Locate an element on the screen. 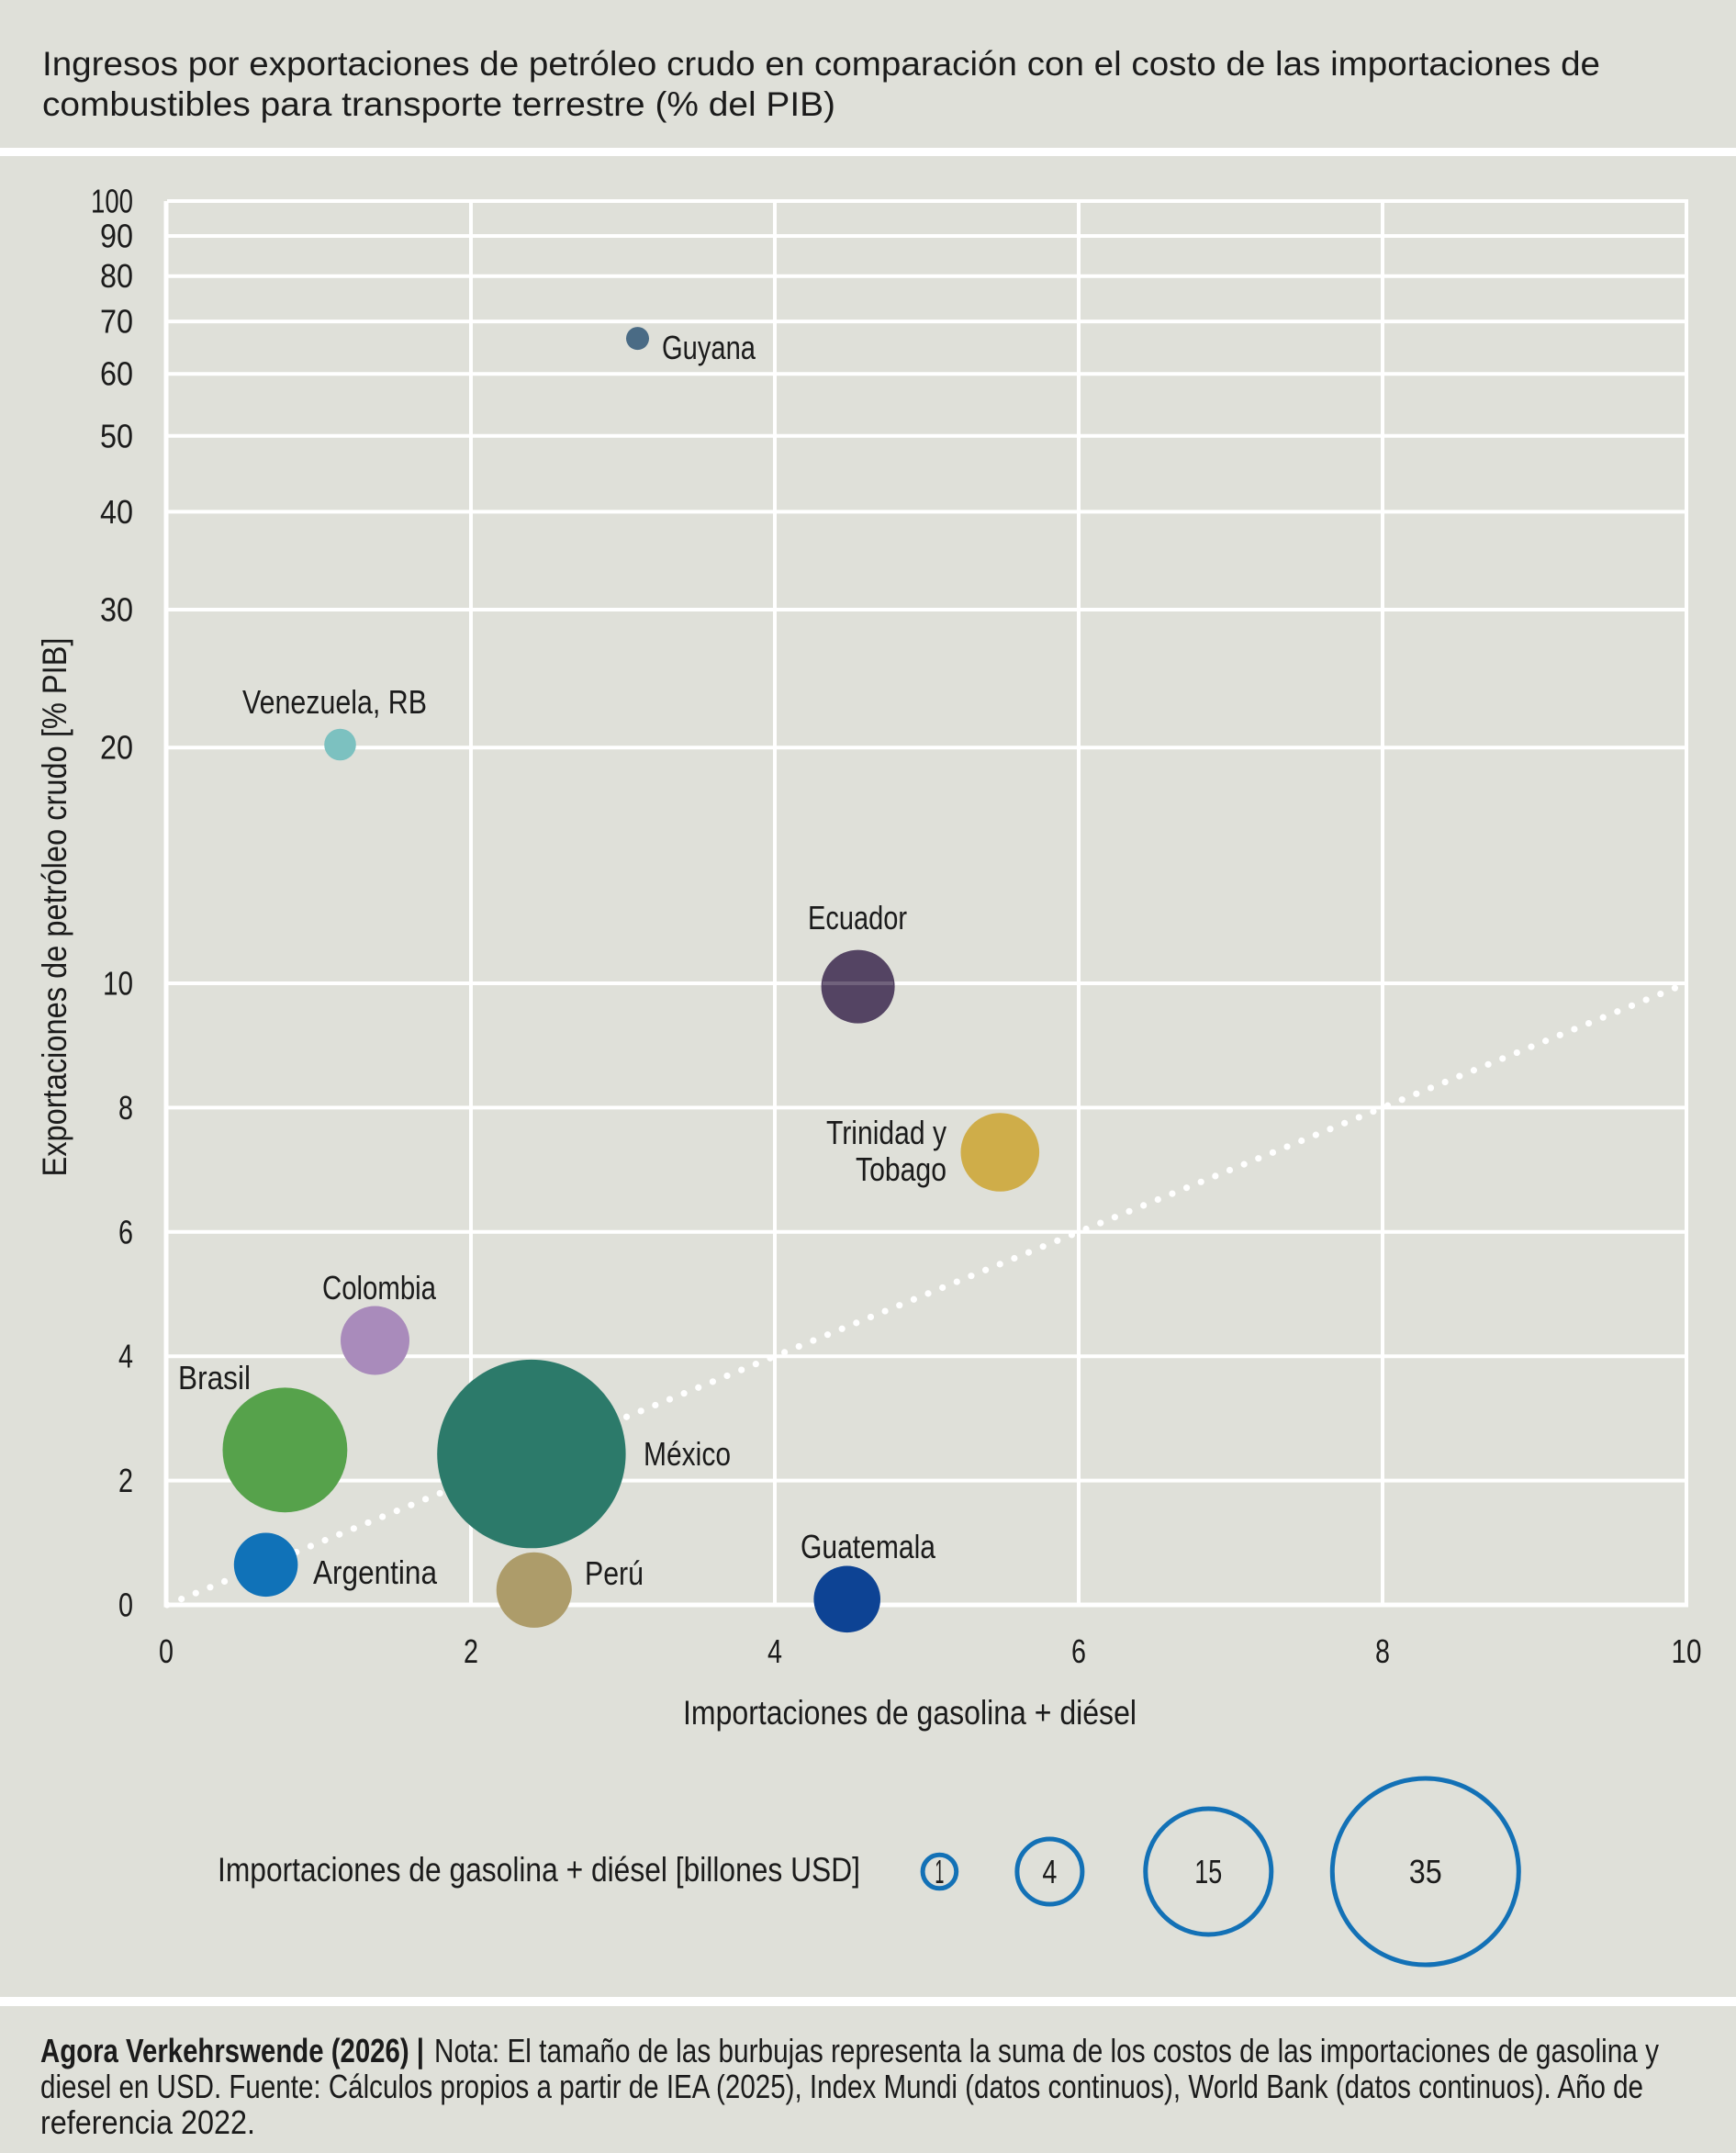  svg-text: 20 is located at coordinates (116, 748).